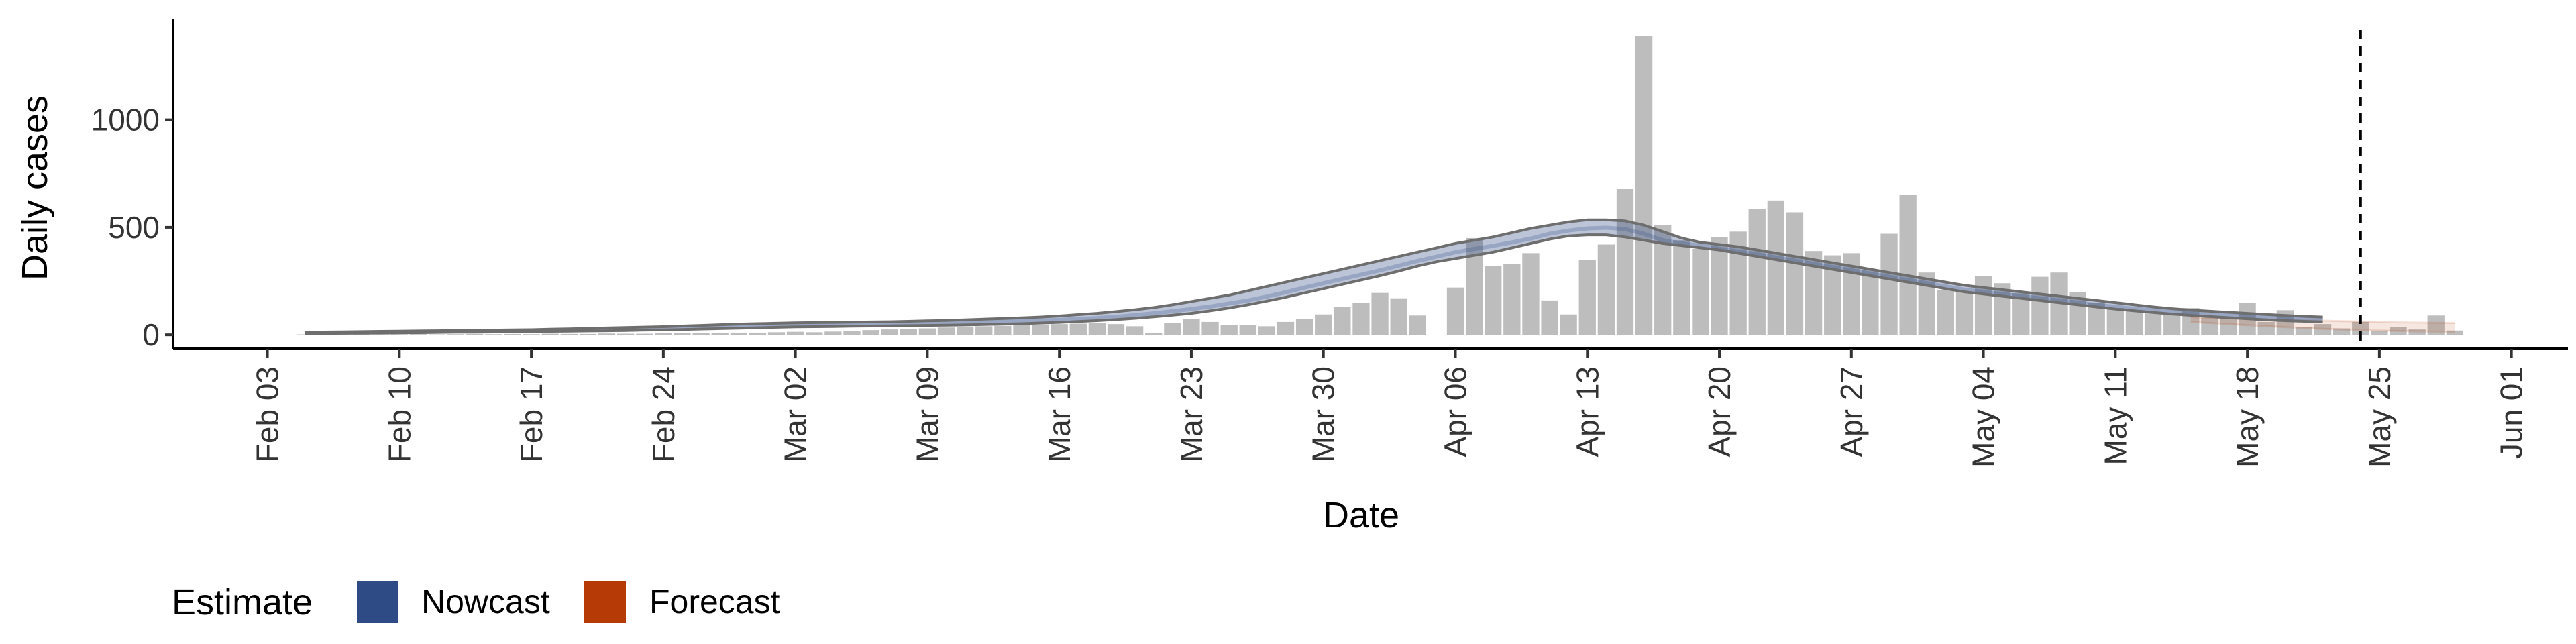 This screenshot has height=644, width=2576. What do you see at coordinates (1361, 515) in the screenshot?
I see `x-axis-title: Date` at bounding box center [1361, 515].